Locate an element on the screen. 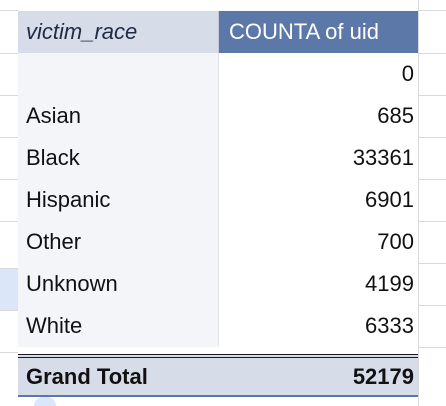  row-label: Other is located at coordinates (118, 242).